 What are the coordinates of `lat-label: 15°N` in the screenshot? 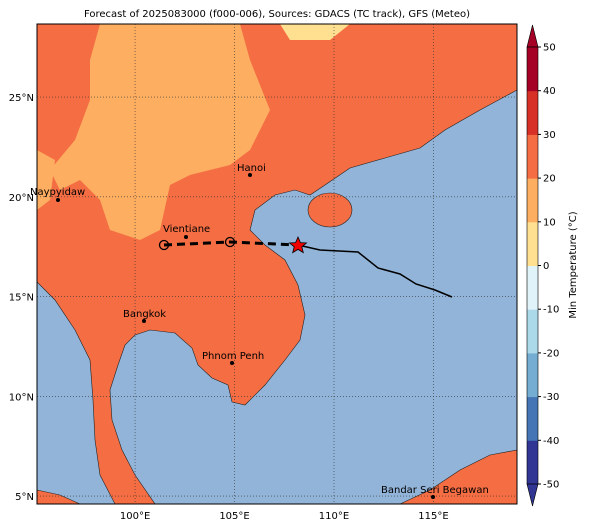 It's located at (21, 298).